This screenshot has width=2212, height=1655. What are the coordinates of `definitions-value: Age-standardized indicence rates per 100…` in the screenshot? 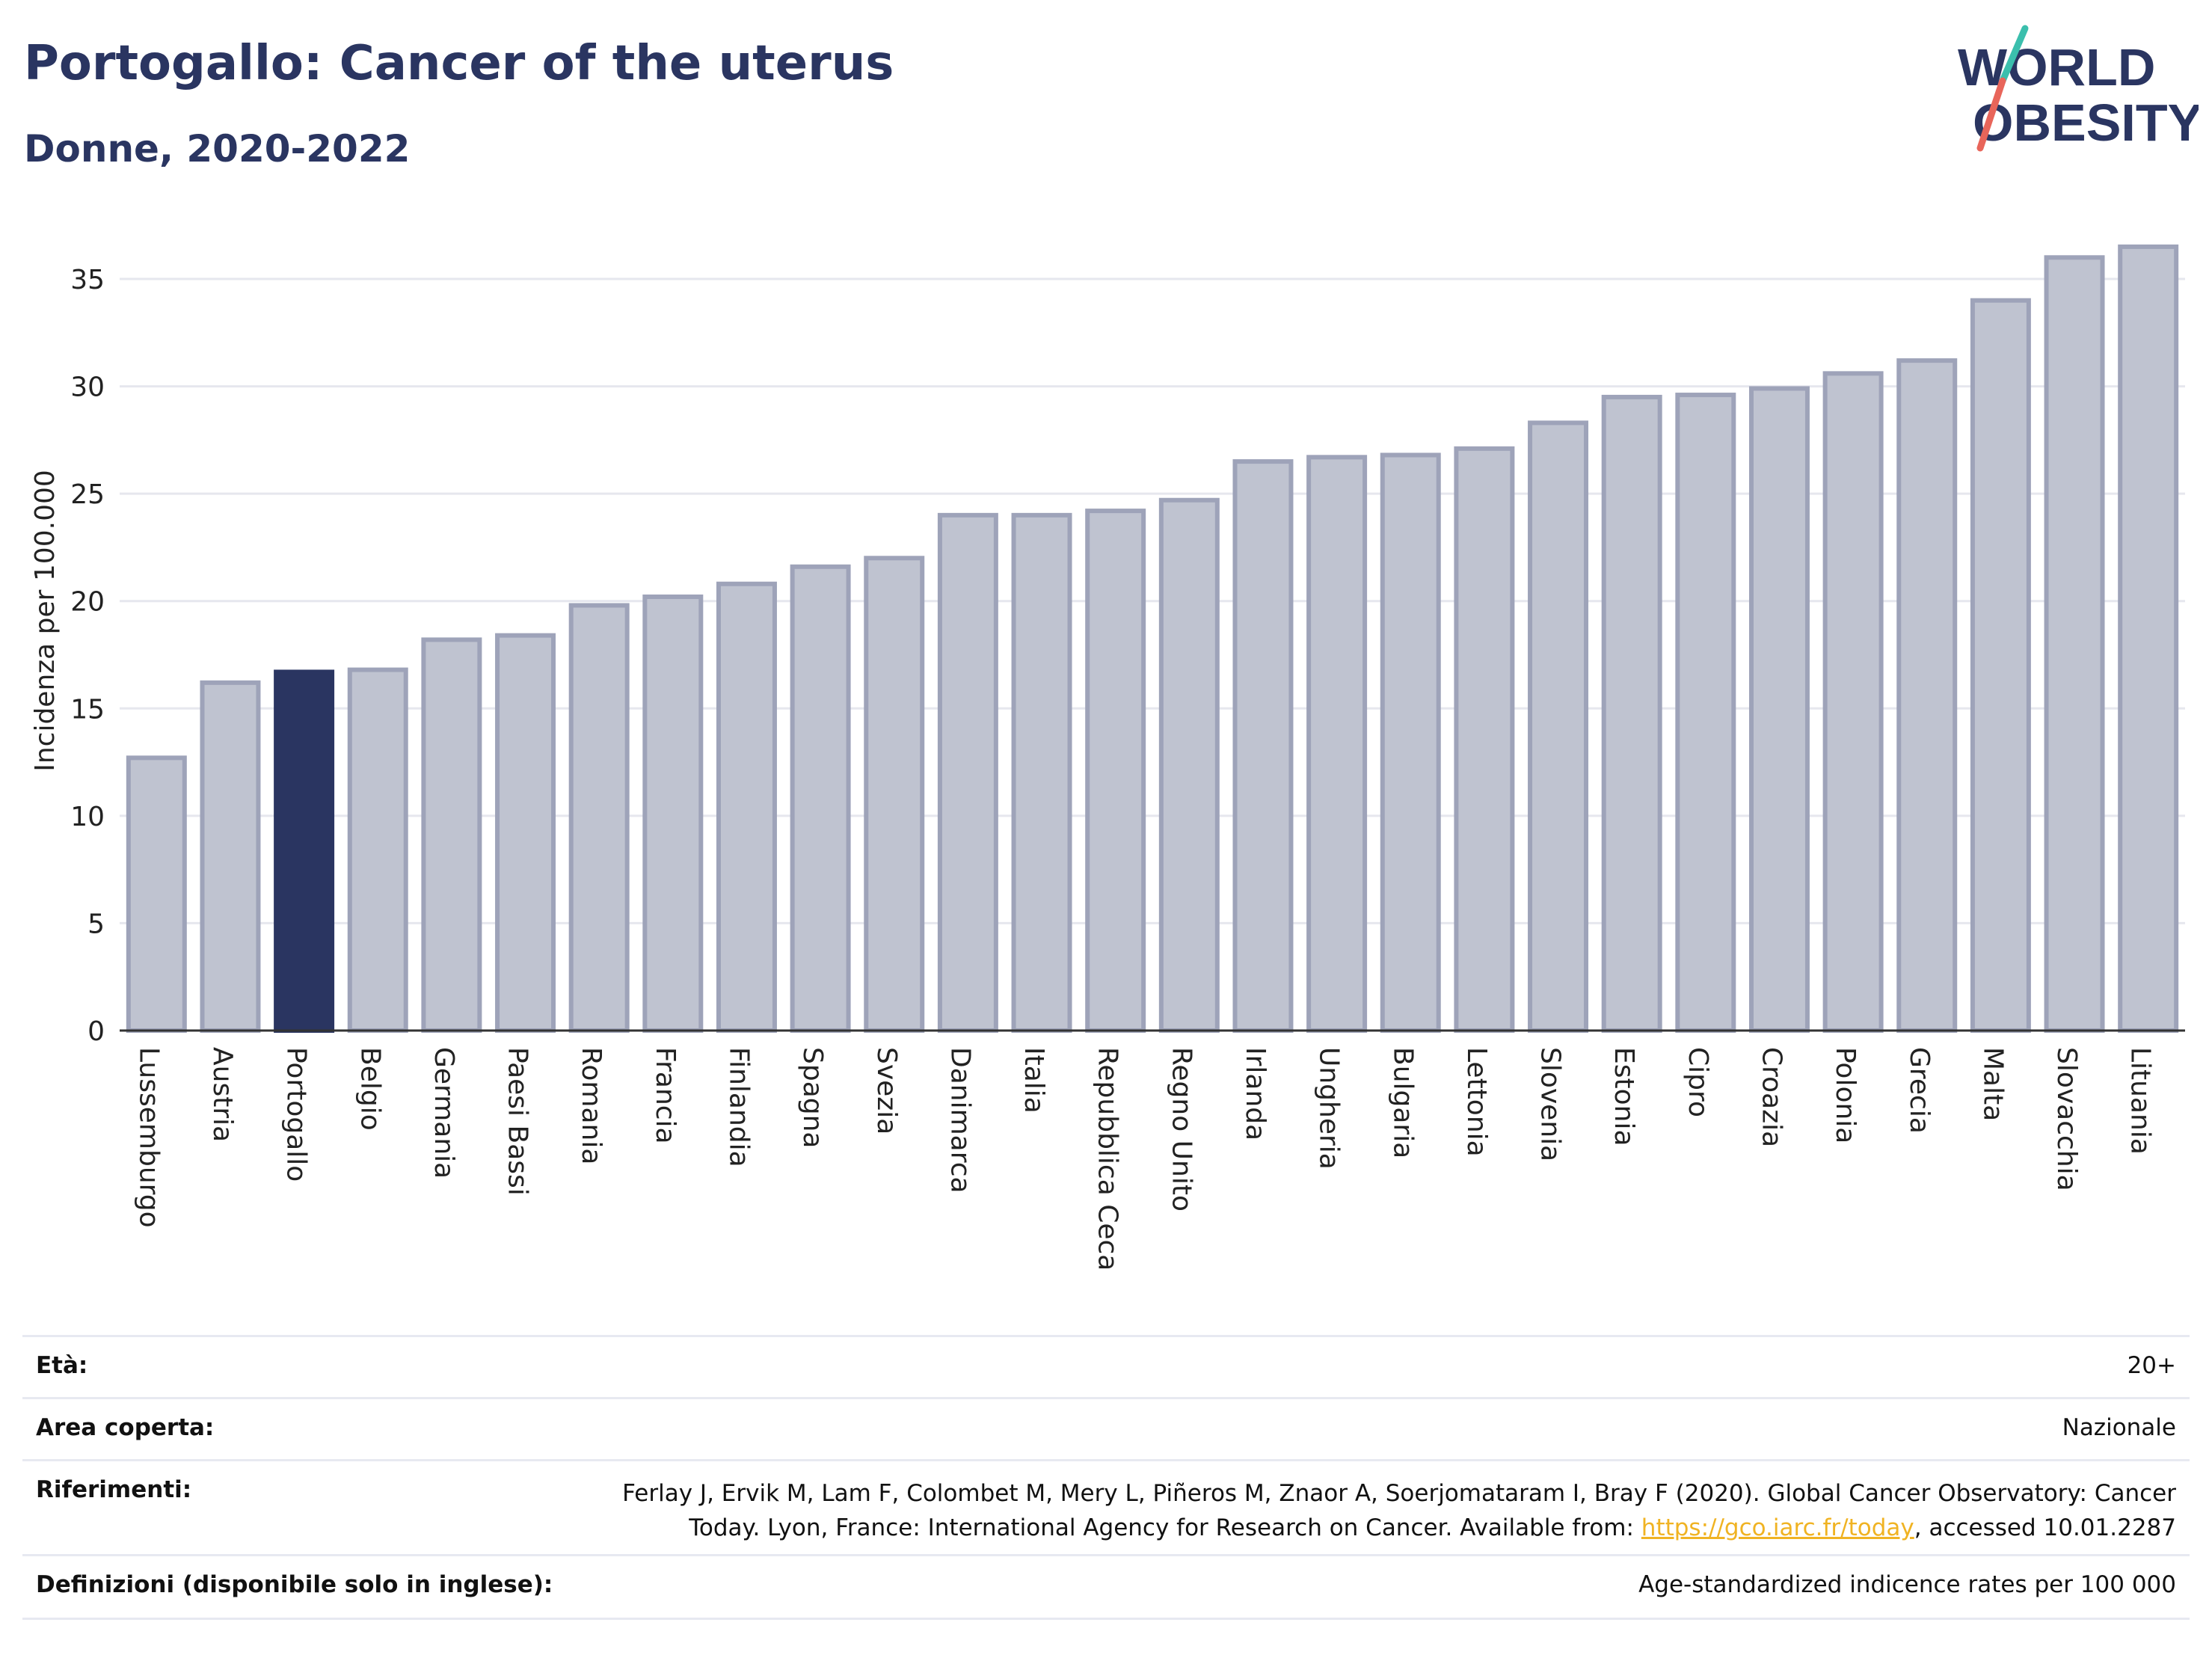 It's located at (1907, 1584).